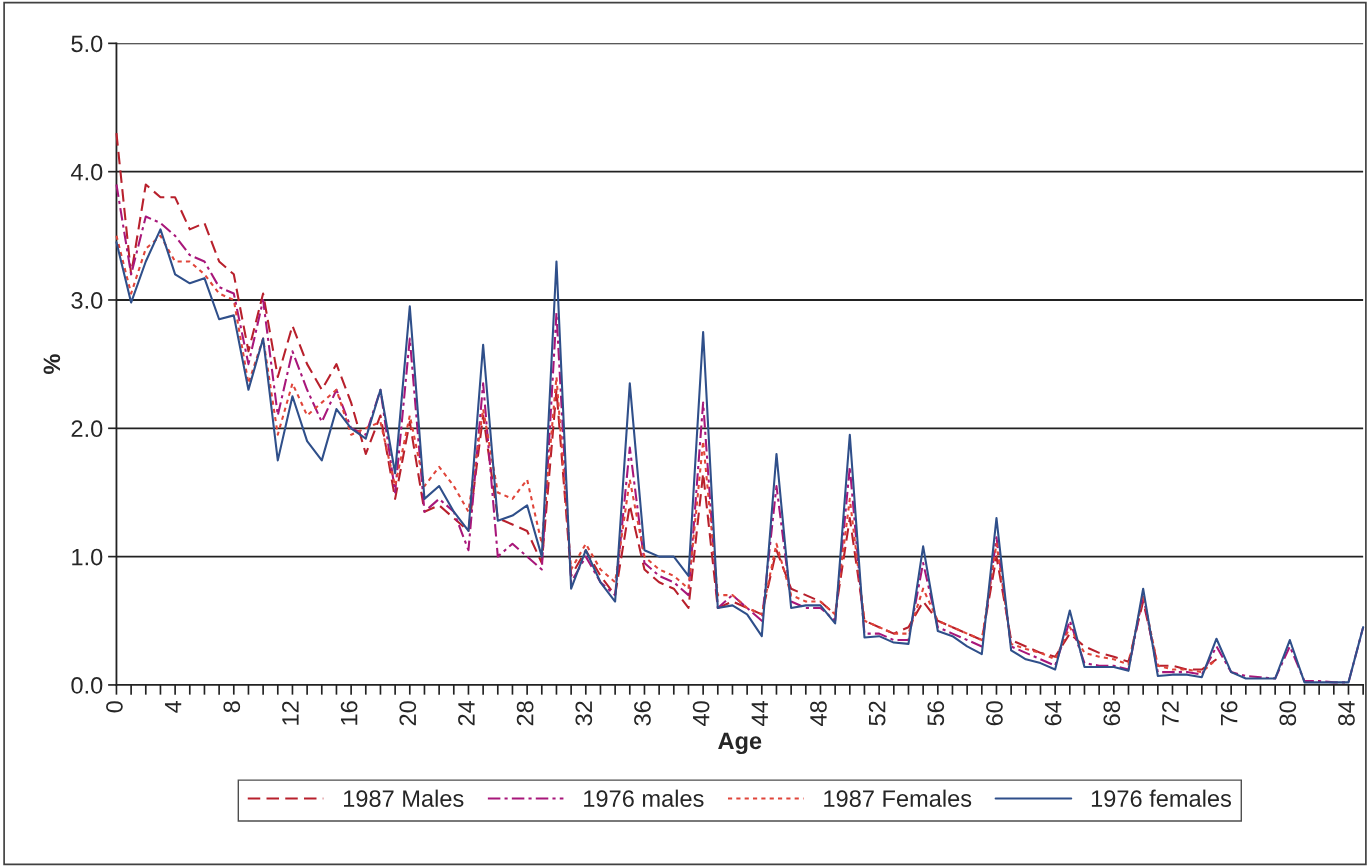 The width and height of the screenshot is (1370, 867). What do you see at coordinates (936, 713) in the screenshot?
I see `x-tick-label: 56` at bounding box center [936, 713].